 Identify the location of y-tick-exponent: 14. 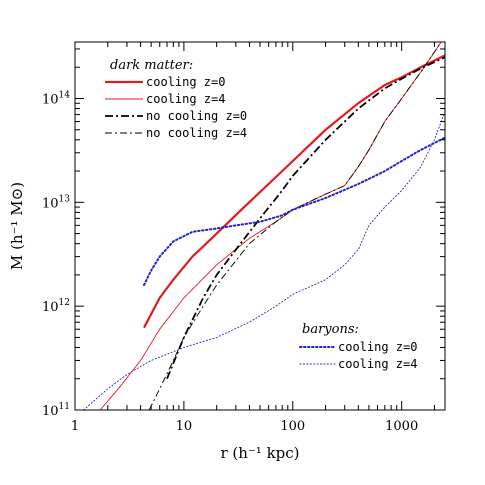
(65, 96).